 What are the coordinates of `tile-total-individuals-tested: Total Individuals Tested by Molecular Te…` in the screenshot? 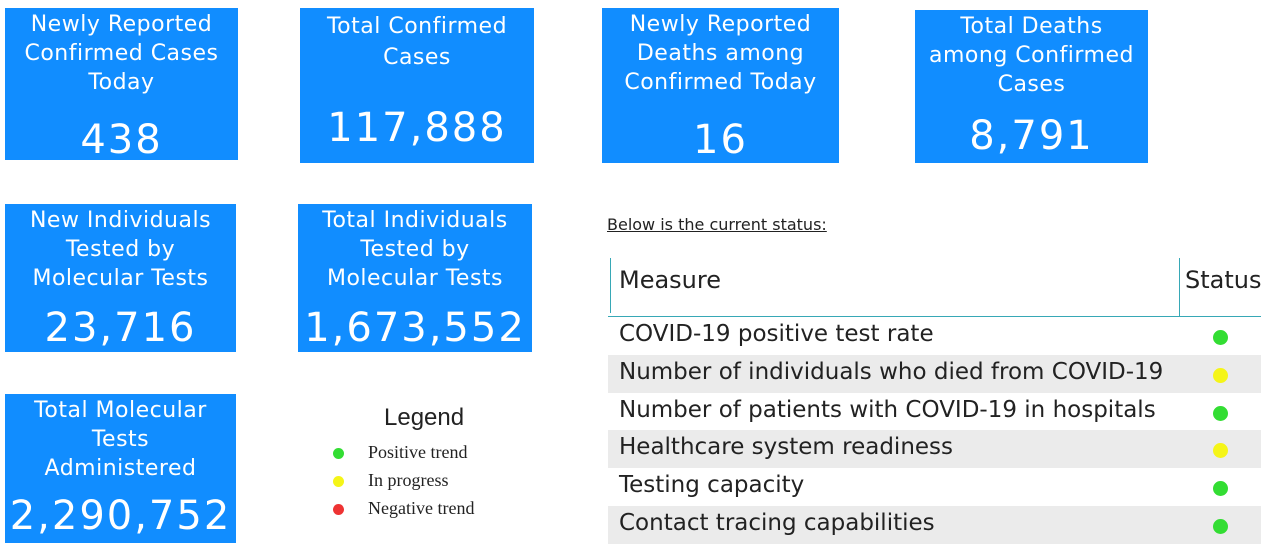 It's located at (415, 278).